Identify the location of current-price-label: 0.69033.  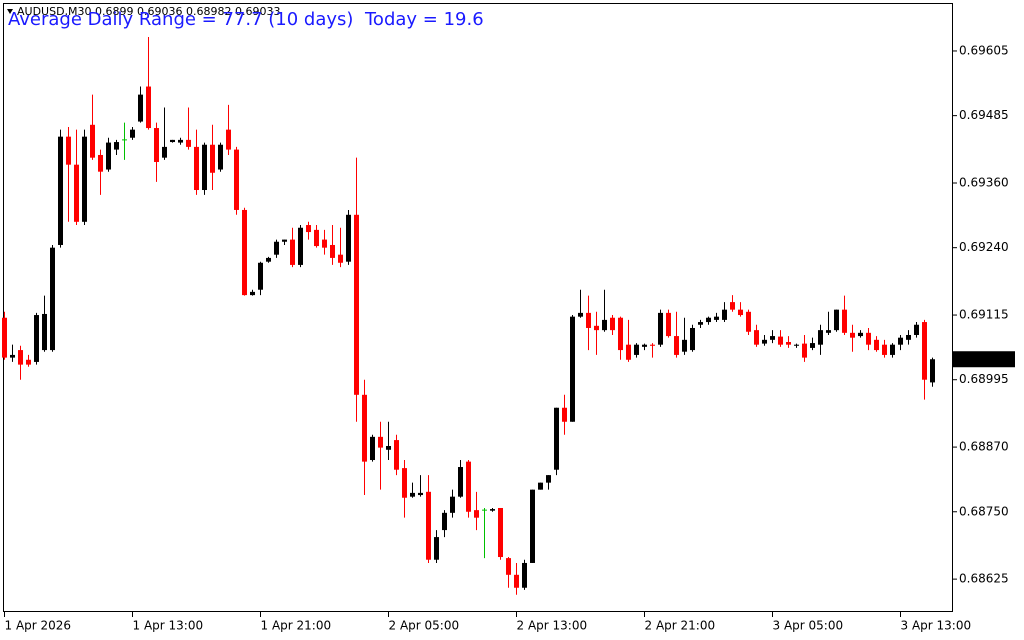
(982, 359).